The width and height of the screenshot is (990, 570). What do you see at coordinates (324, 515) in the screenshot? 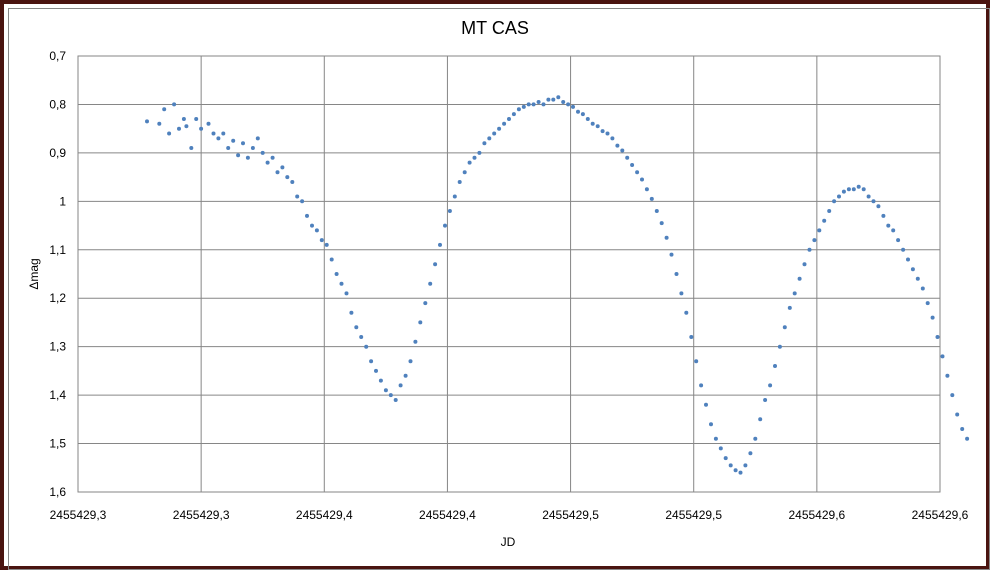
I see `x-tick-label: 2455429,4` at bounding box center [324, 515].